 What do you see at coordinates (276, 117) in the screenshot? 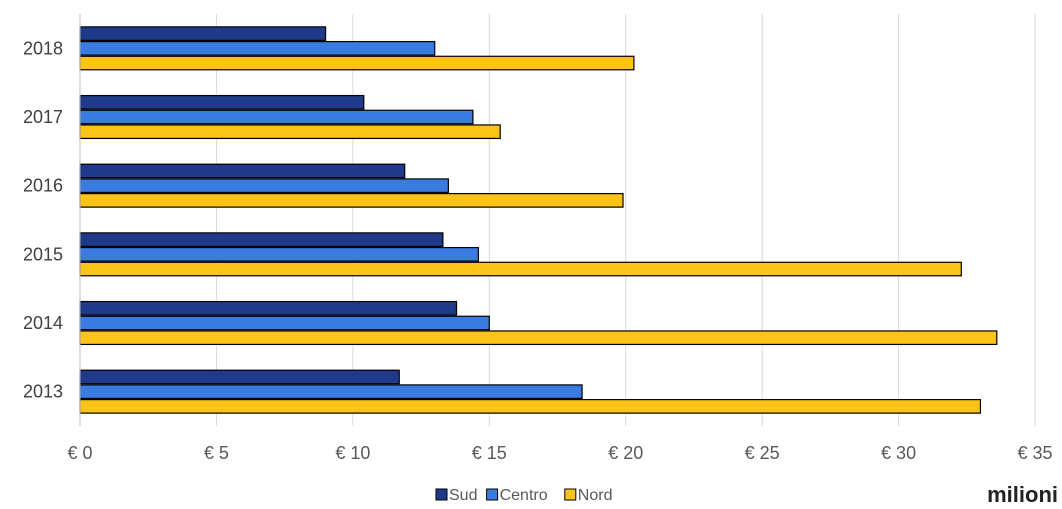
I see `bar-centro-2017` at bounding box center [276, 117].